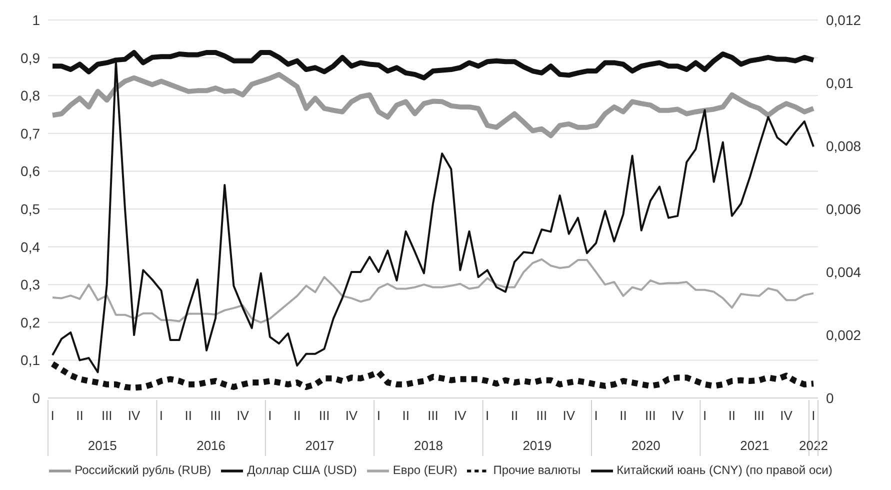 The image size is (891, 490). What do you see at coordinates (537, 470) in the screenshot?
I see `legend-label: Прочие валюты` at bounding box center [537, 470].